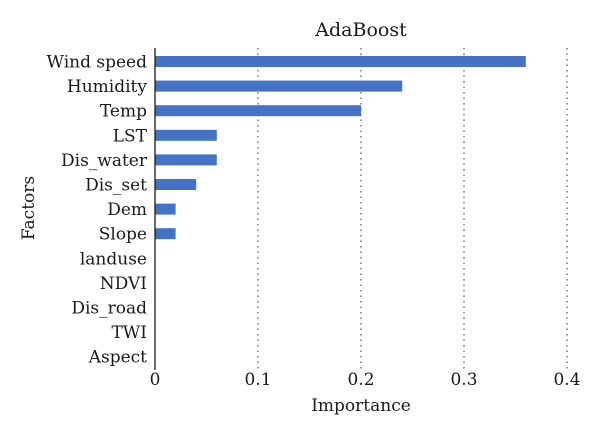  I want to click on x-tick-labels: 0 0.1 0.2 0.3 0.4, so click(365, 380).